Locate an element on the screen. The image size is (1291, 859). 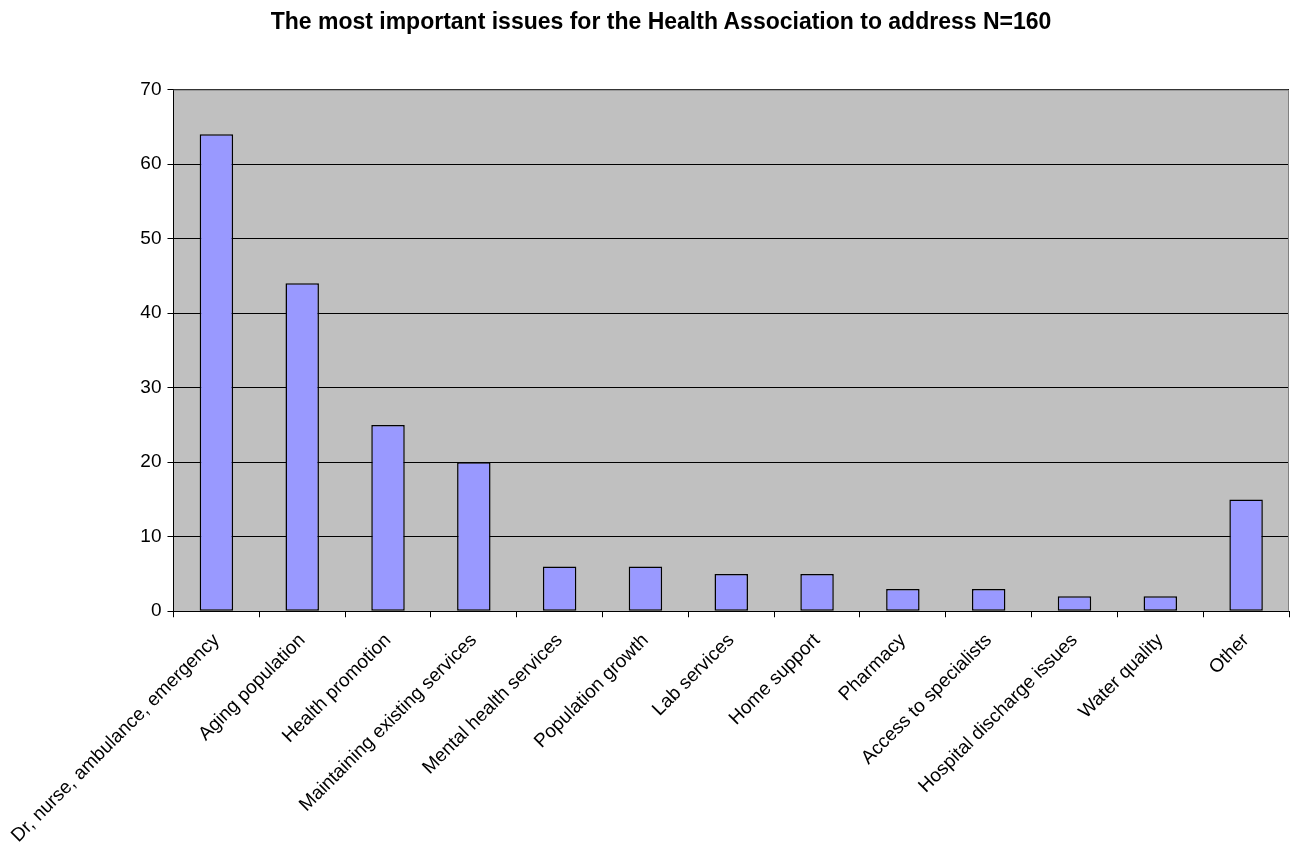
y-tick-label: 50 is located at coordinates (151, 237).